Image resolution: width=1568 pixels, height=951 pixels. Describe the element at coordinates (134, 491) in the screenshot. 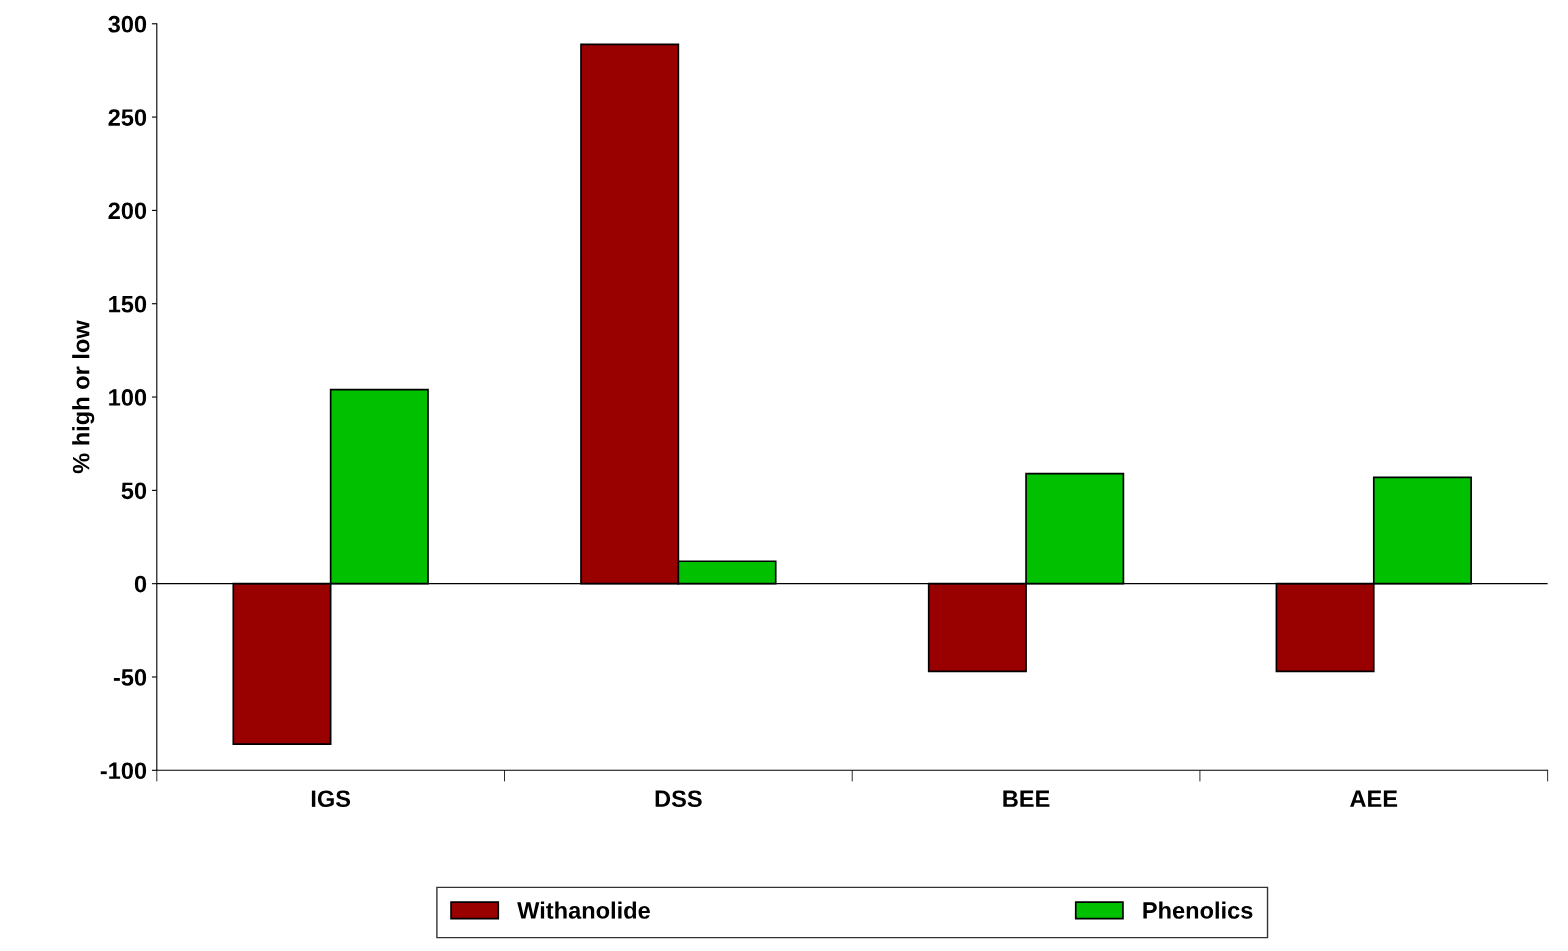

I see `y-tick-label: 50` at that location.